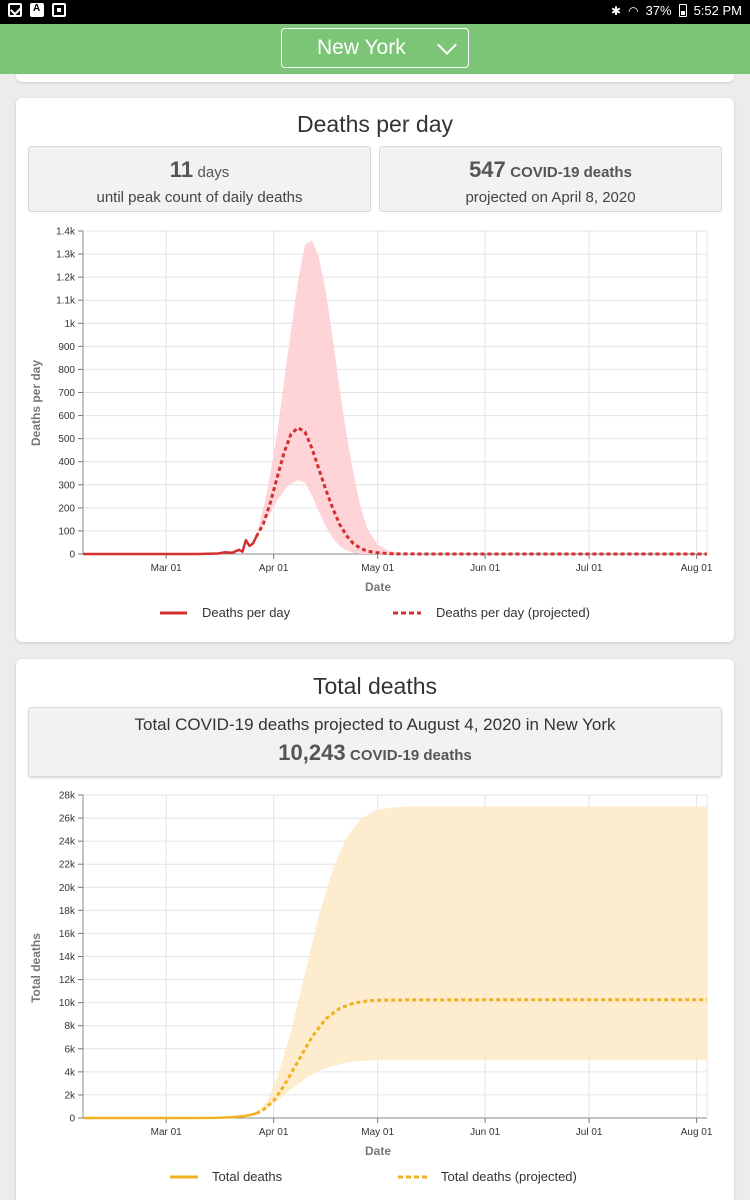  I want to click on y-tick-label: 22k, so click(67, 865).